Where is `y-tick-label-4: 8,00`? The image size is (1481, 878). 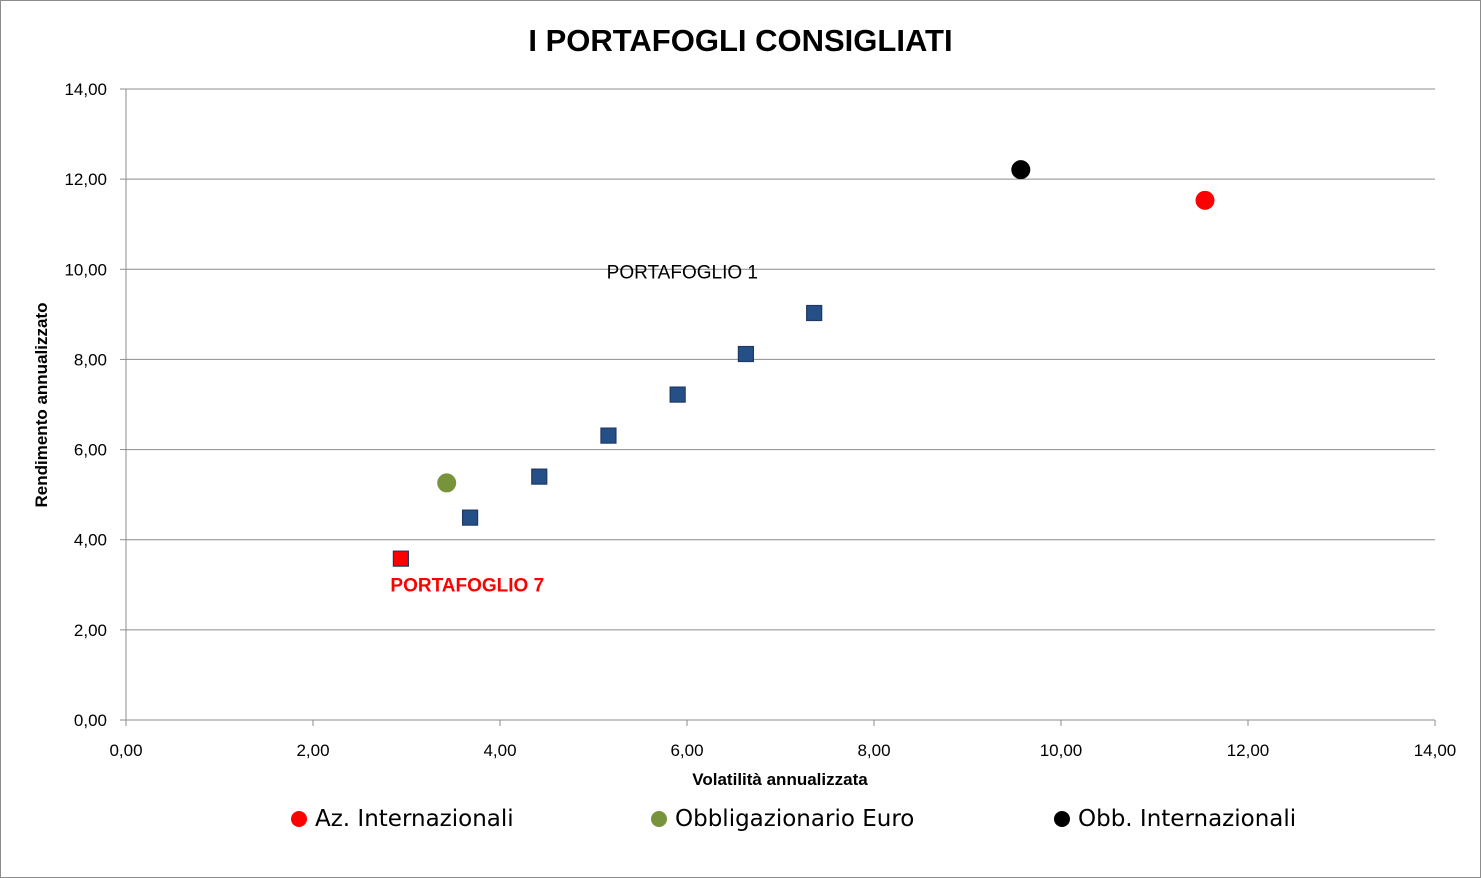 y-tick-label-4: 8,00 is located at coordinates (90, 359).